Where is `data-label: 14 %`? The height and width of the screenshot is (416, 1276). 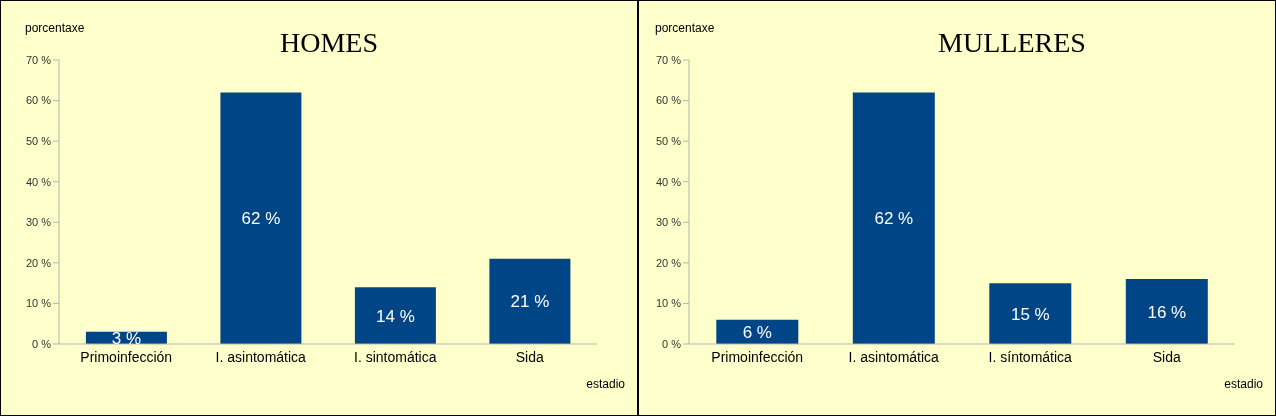 data-label: 14 % is located at coordinates (395, 316).